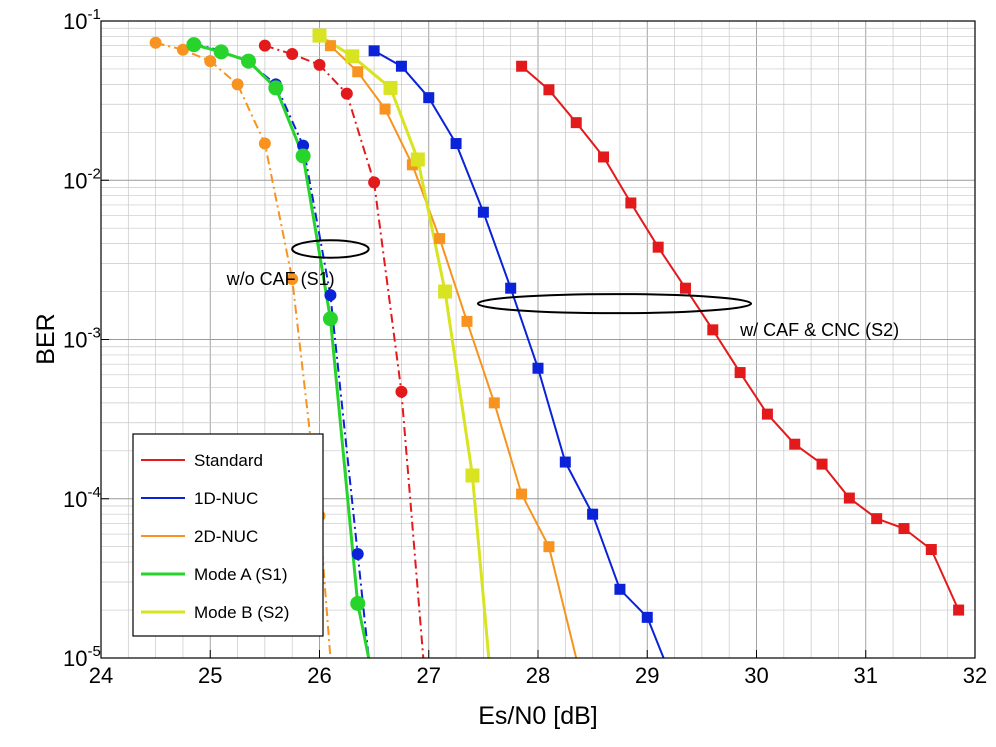 Image resolution: width=996 pixels, height=747 pixels. I want to click on annotations: w/o CAF (S1) w/ CAF & CNC (S2), so click(562, 304).